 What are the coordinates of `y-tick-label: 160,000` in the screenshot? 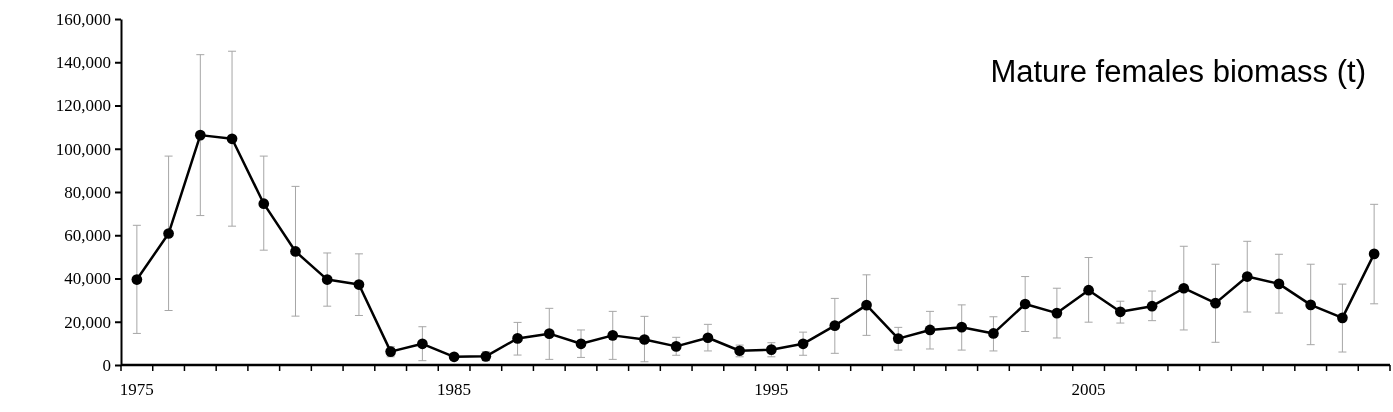 It's located at (83, 19).